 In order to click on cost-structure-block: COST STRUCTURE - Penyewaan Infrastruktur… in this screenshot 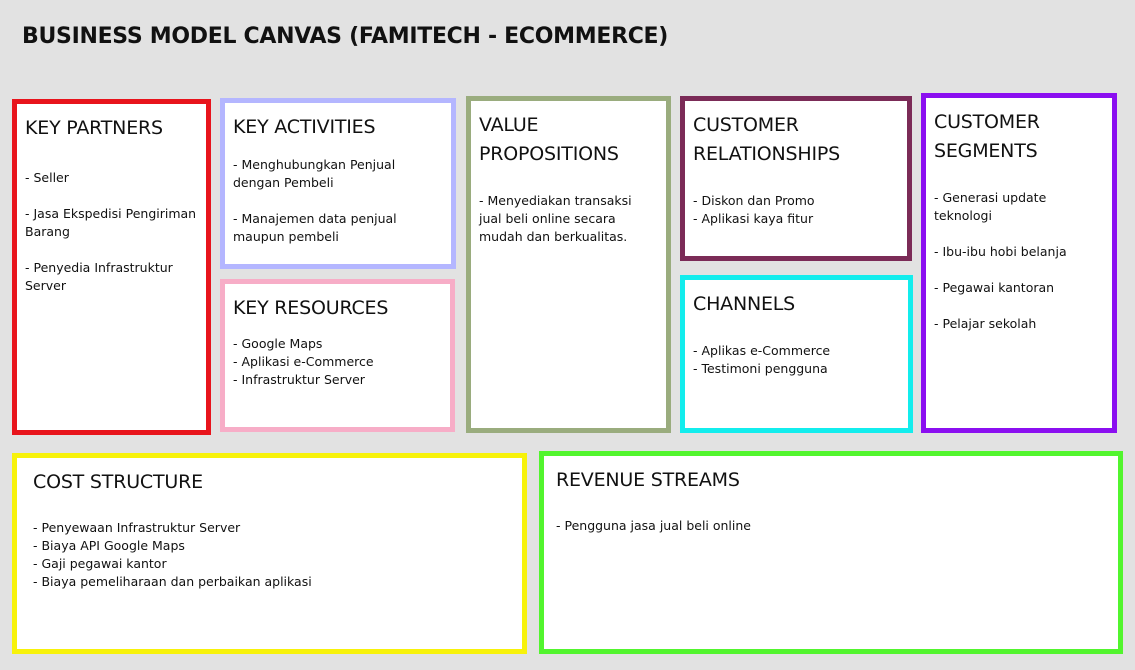, I will do `click(269, 553)`.